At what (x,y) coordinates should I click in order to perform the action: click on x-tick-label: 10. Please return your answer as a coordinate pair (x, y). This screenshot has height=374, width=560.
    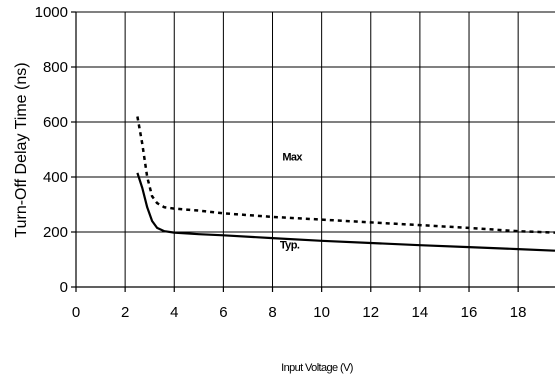
    Looking at the image, I should click on (321, 312).